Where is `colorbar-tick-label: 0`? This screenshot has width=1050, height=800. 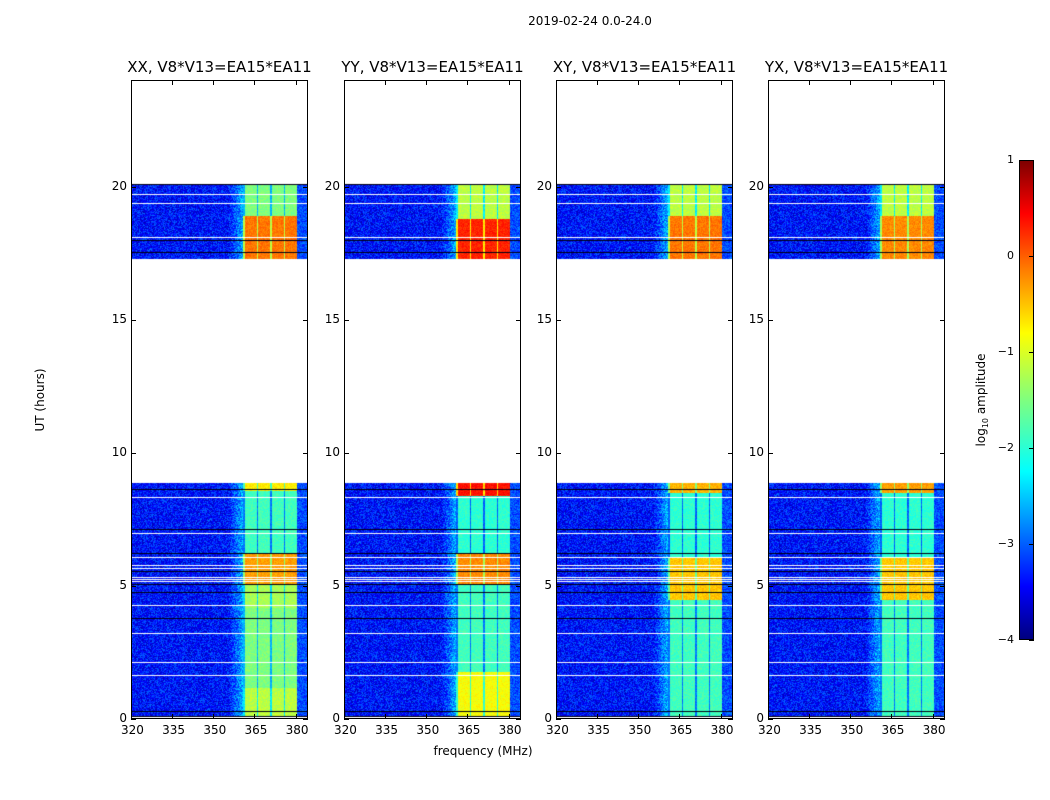 colorbar-tick-label: 0 is located at coordinates (1010, 255).